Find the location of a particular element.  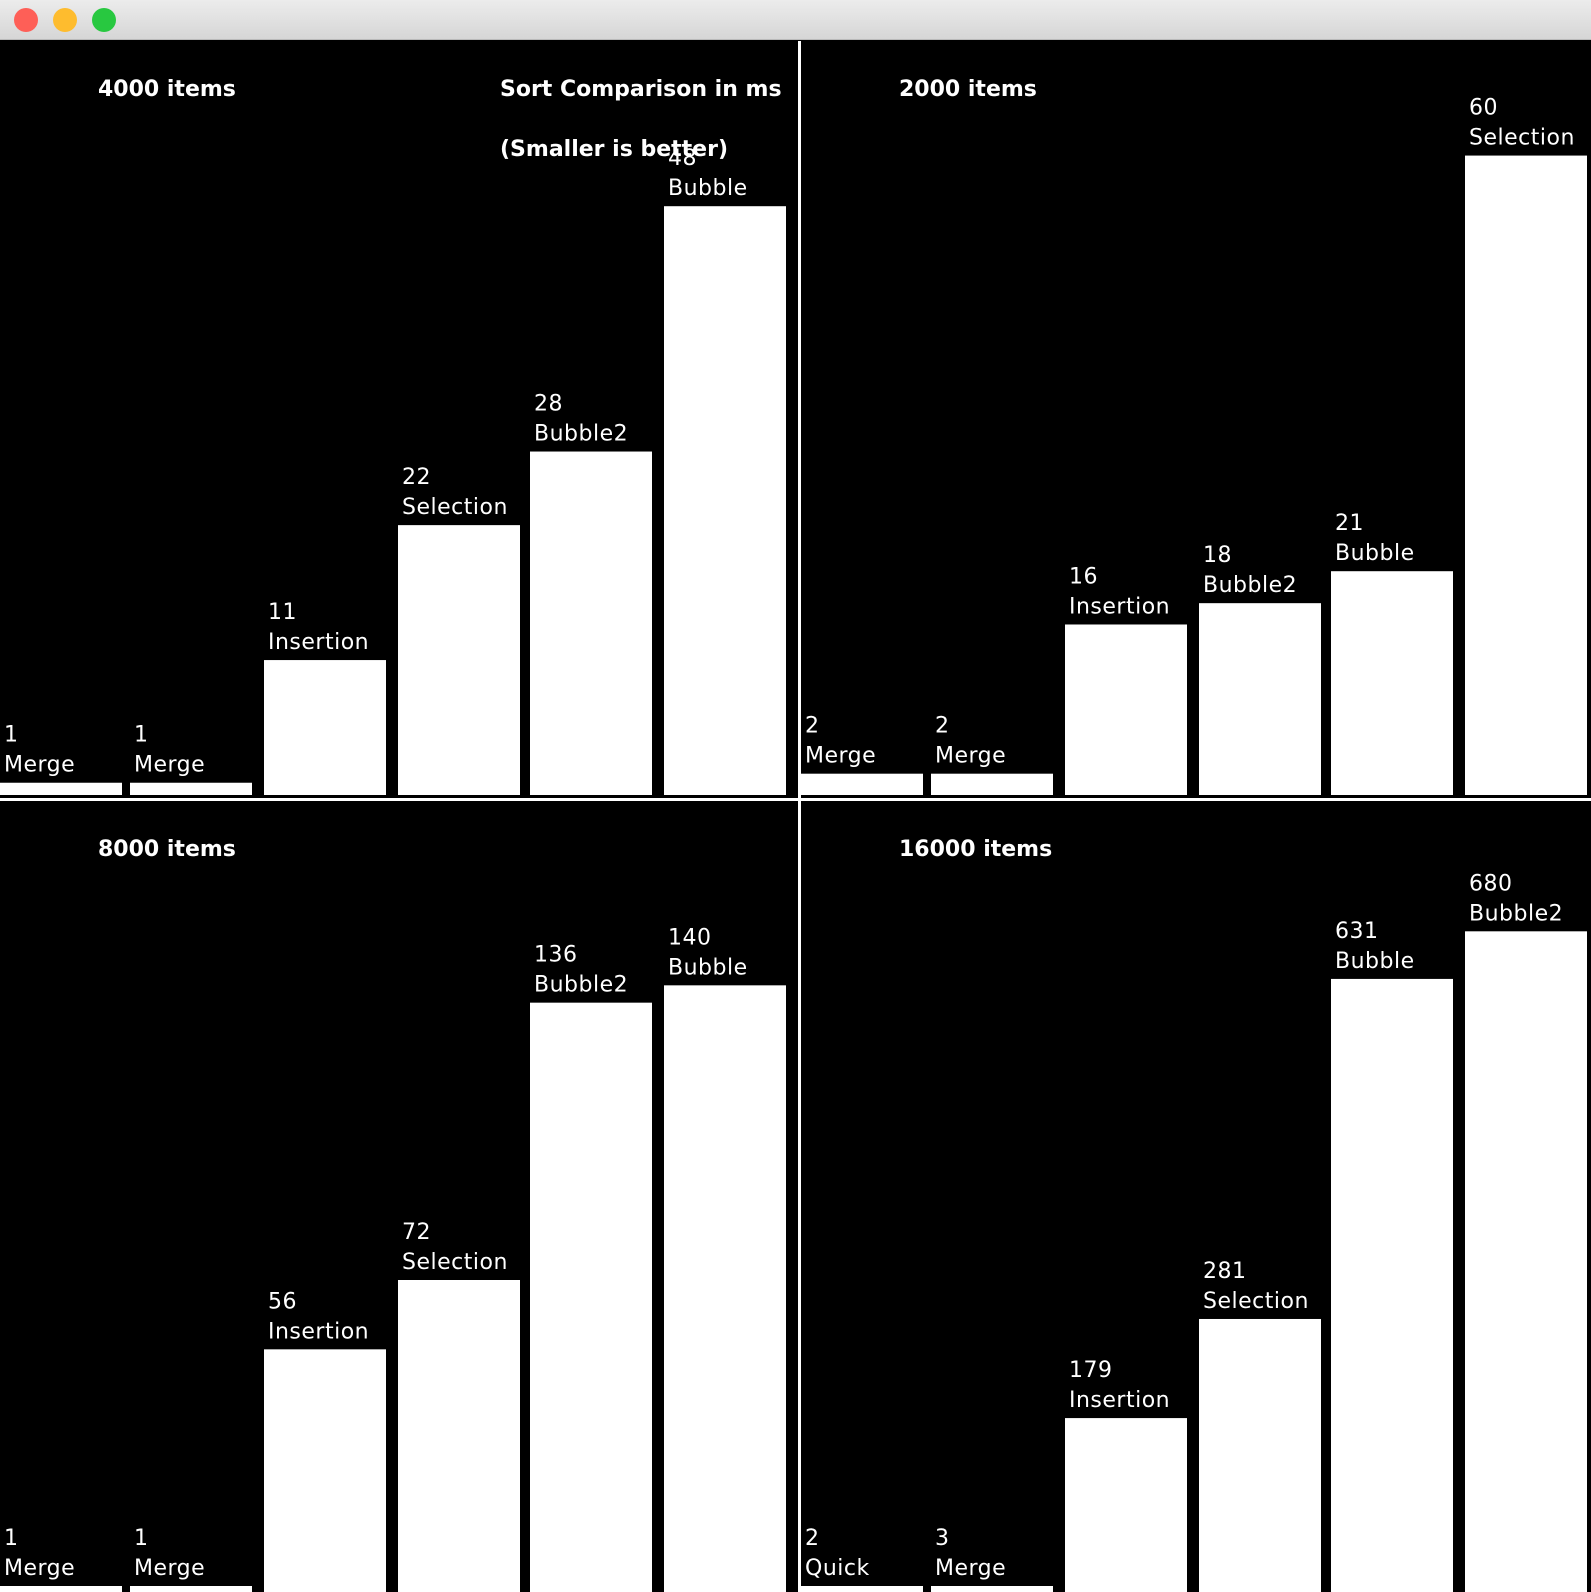

bar-value-label: 21 is located at coordinates (1349, 523).